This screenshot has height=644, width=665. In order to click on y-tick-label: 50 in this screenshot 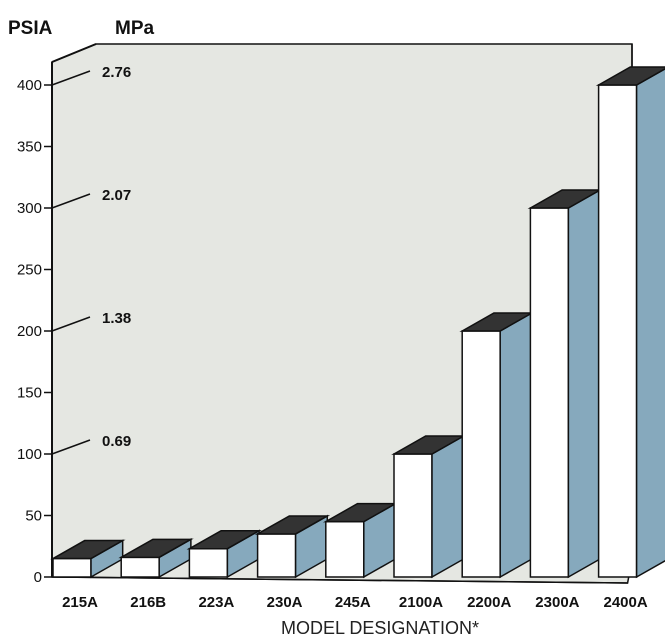, I will do `click(33, 516)`.